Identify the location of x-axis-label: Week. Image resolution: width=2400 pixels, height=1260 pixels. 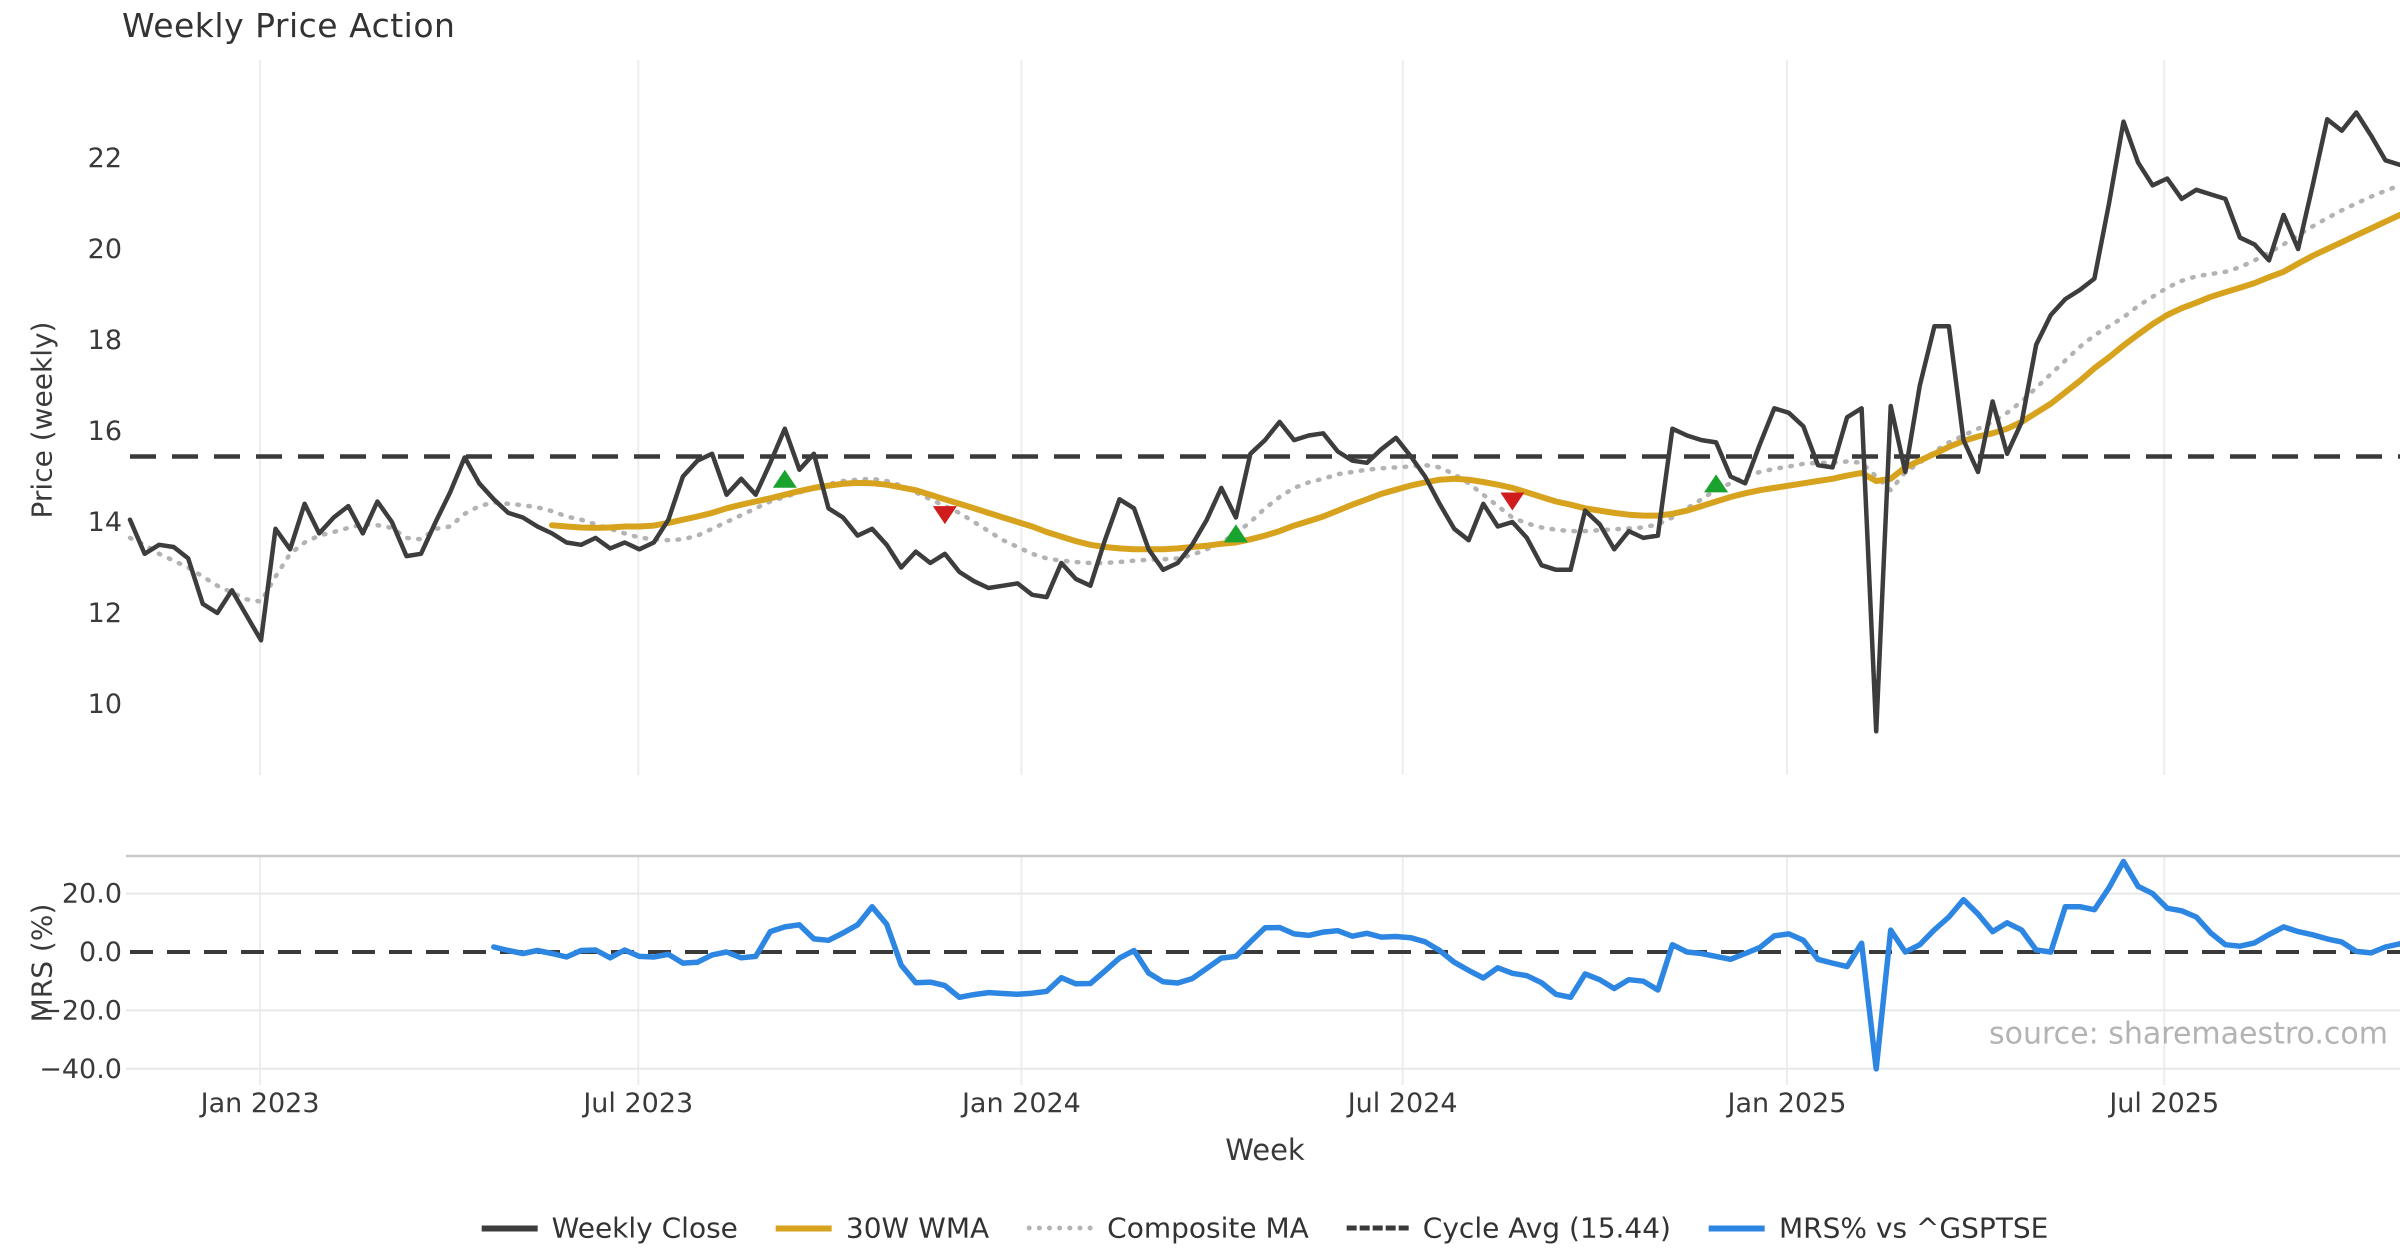
(1265, 1150).